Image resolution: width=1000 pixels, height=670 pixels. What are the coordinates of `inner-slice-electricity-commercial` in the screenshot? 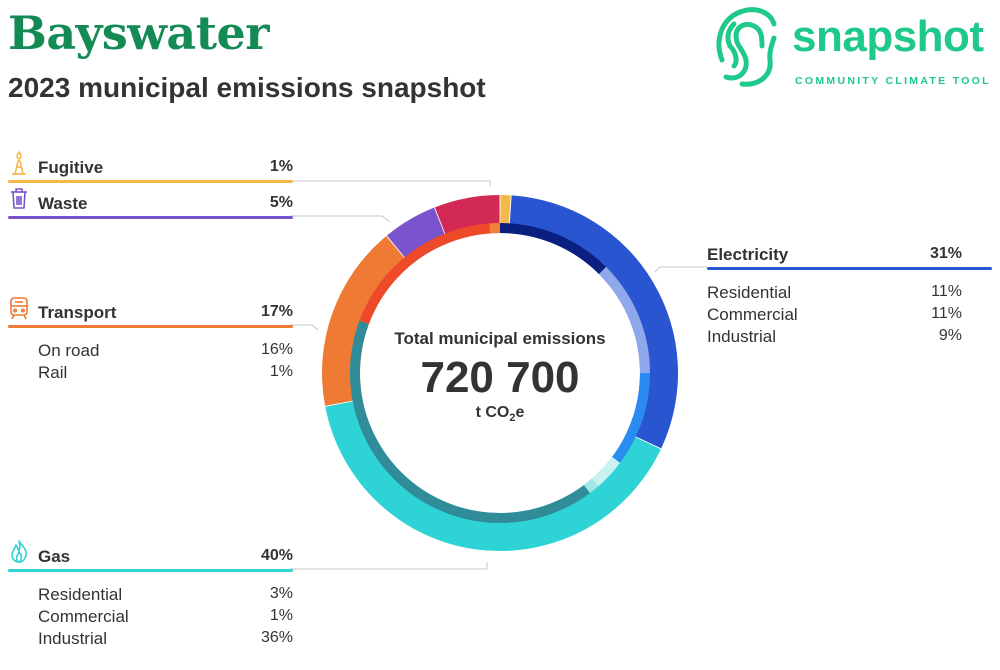 It's located at (624, 319).